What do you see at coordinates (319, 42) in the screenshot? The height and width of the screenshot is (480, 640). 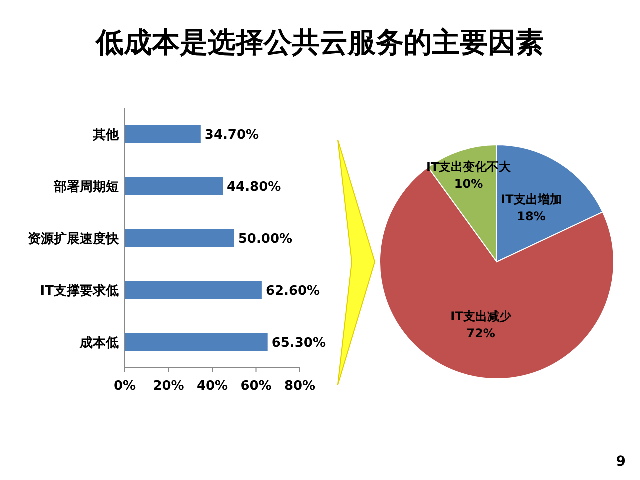 I see `chart-title: 低成本是选择公共云服务的主要因素` at bounding box center [319, 42].